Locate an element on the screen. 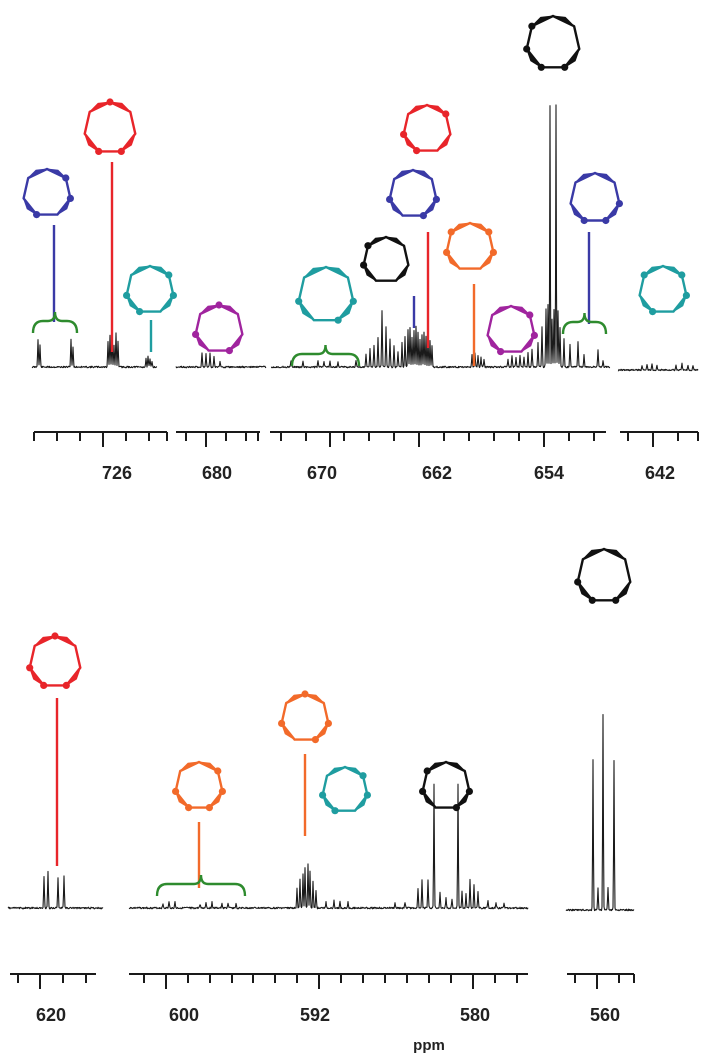  isomer-red-726-icon is located at coordinates (110, 126).